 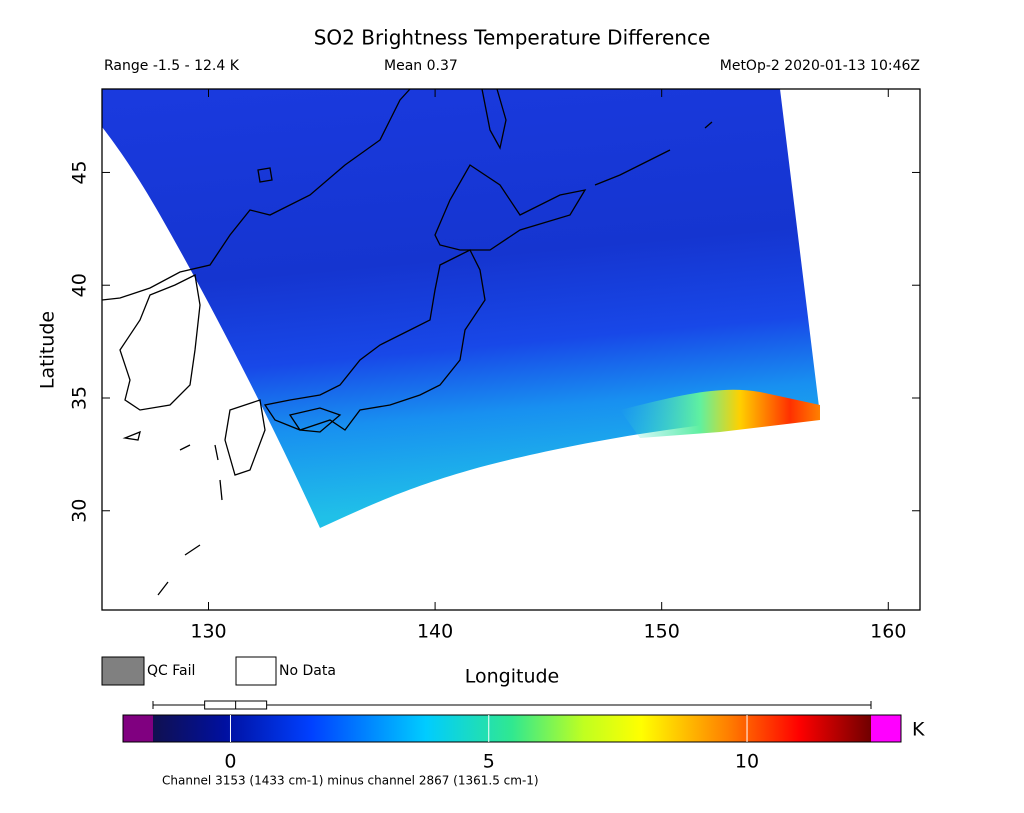 I want to click on satellite-label: MetOp-2 2020-01-13 10:46Z, so click(x=820, y=66).